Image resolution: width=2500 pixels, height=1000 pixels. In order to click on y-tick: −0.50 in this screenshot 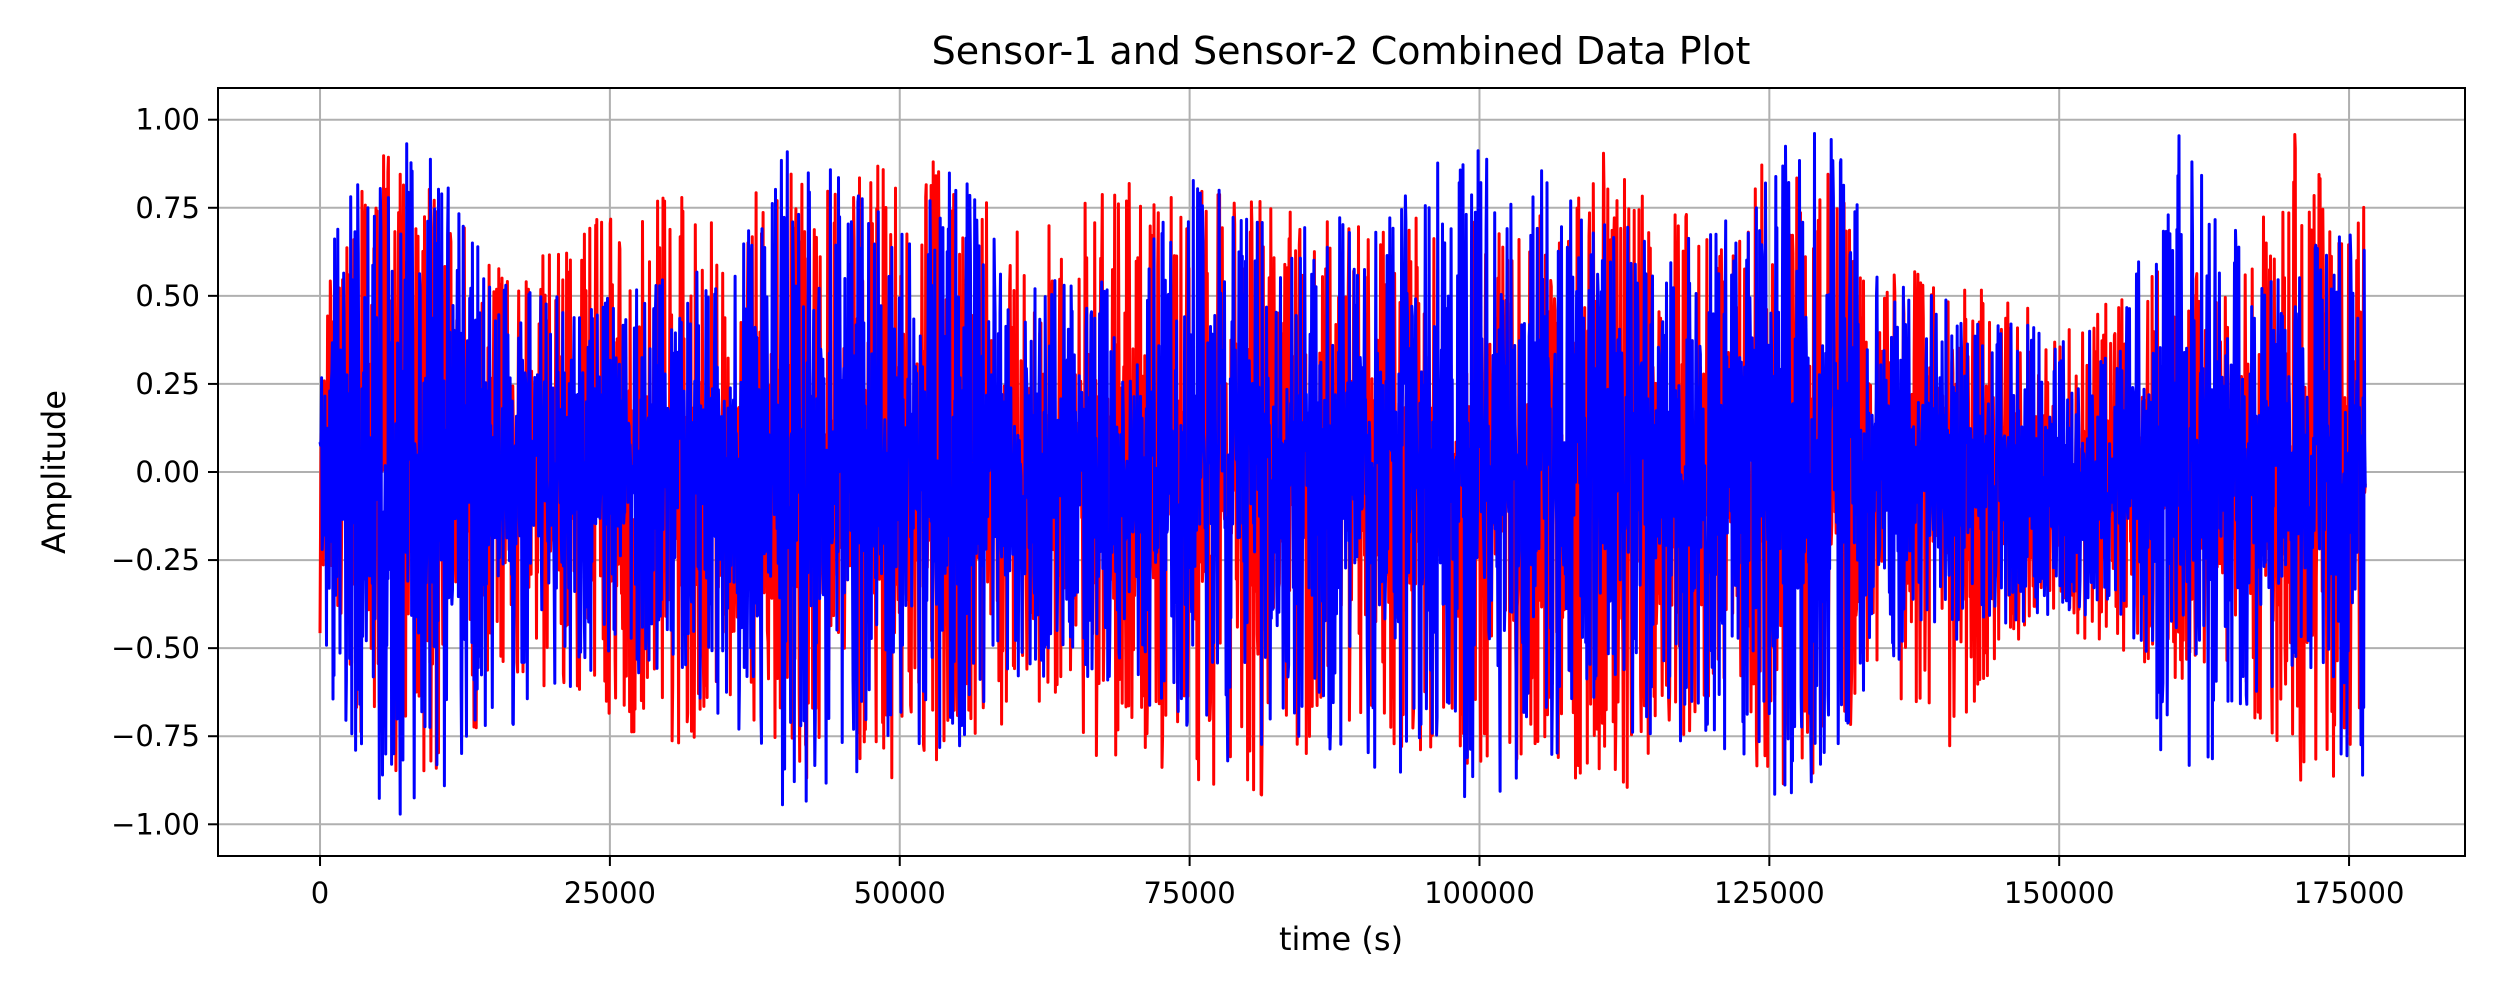, I will do `click(164, 648)`.